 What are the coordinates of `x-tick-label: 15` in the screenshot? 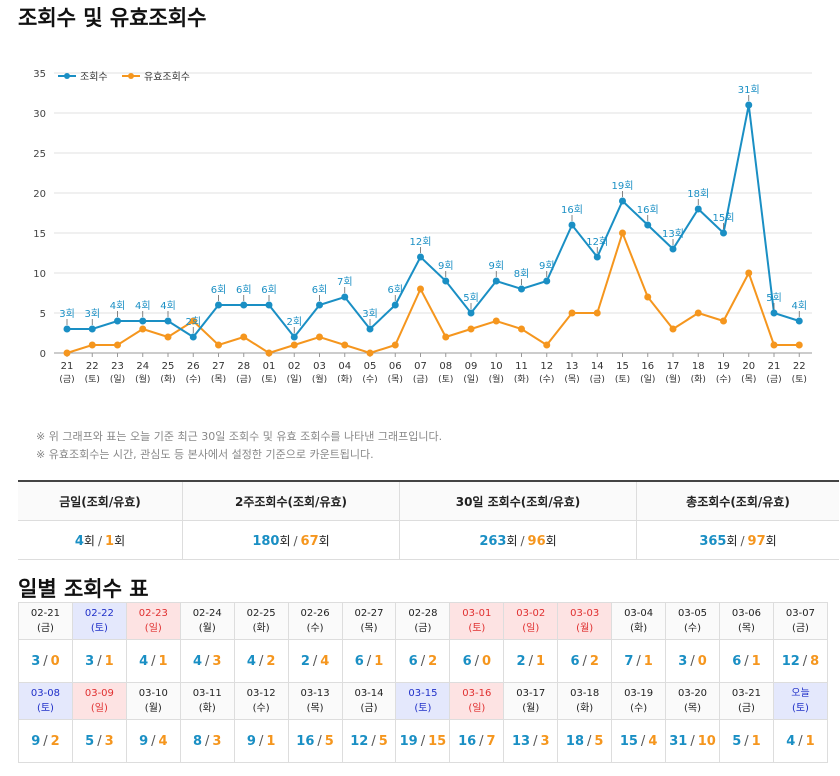 It's located at (622, 366).